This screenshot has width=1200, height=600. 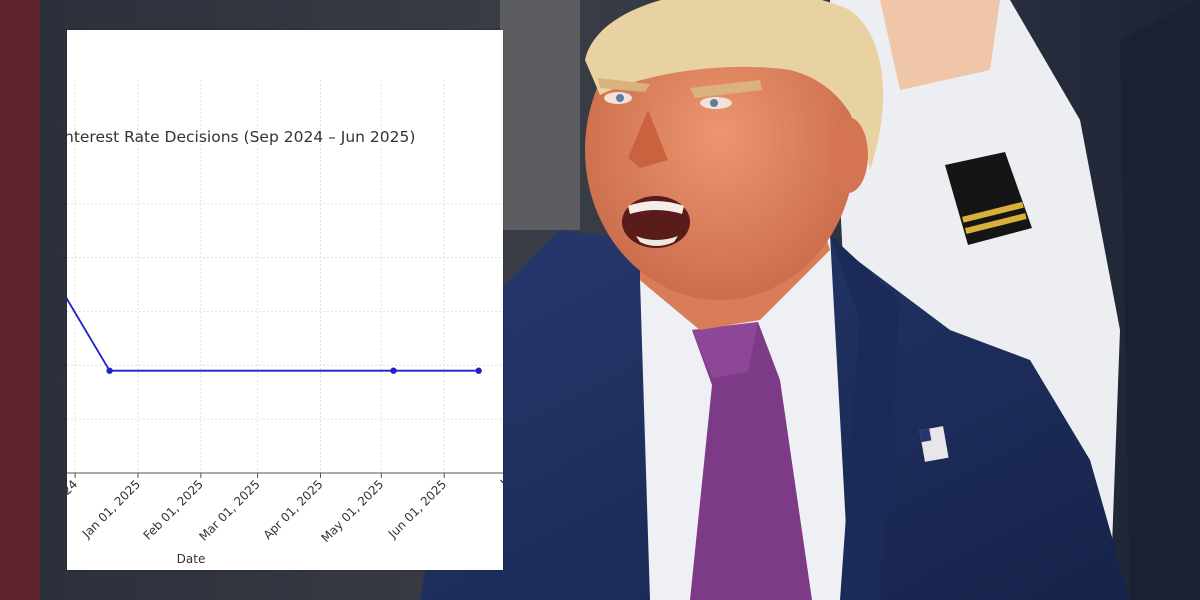 What do you see at coordinates (657, 241) in the screenshot?
I see `main-figure-teeth-bottom` at bounding box center [657, 241].